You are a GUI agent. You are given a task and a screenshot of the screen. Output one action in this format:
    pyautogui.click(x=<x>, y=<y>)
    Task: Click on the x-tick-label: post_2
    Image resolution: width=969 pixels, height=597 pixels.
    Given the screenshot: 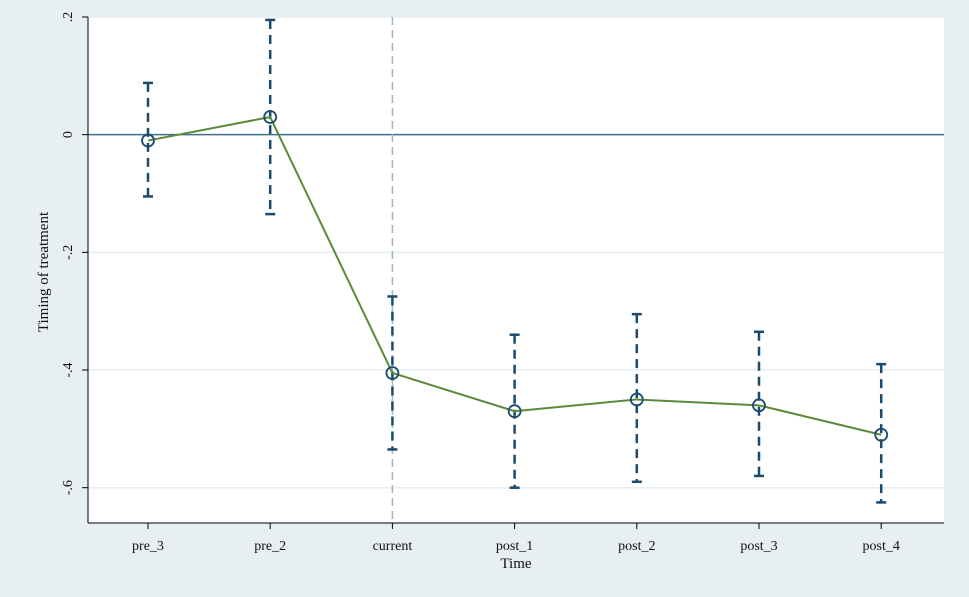 What is the action you would take?
    pyautogui.click(x=636, y=546)
    